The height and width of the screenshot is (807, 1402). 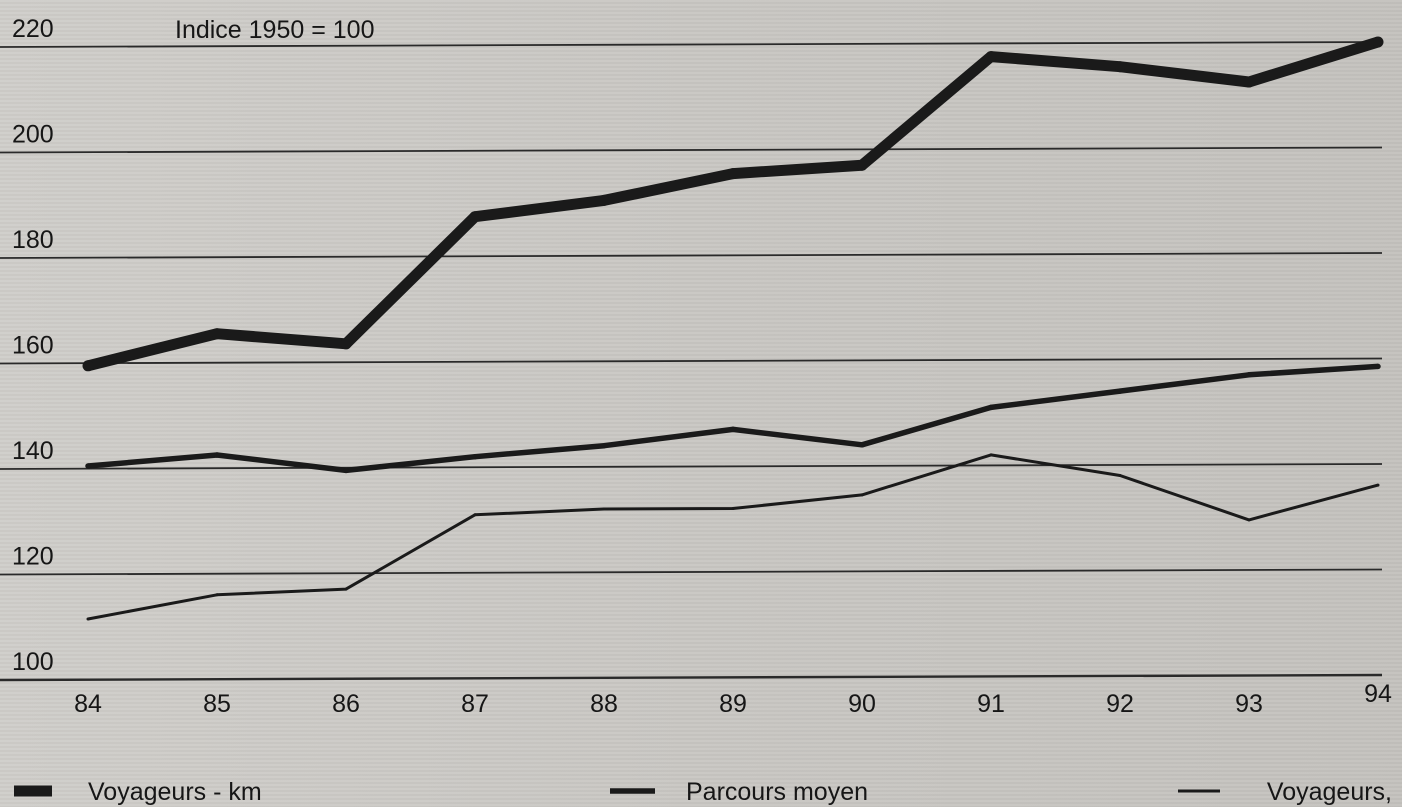 What do you see at coordinates (1329, 792) in the screenshot?
I see `legend-label-thin: Voyageurs,` at bounding box center [1329, 792].